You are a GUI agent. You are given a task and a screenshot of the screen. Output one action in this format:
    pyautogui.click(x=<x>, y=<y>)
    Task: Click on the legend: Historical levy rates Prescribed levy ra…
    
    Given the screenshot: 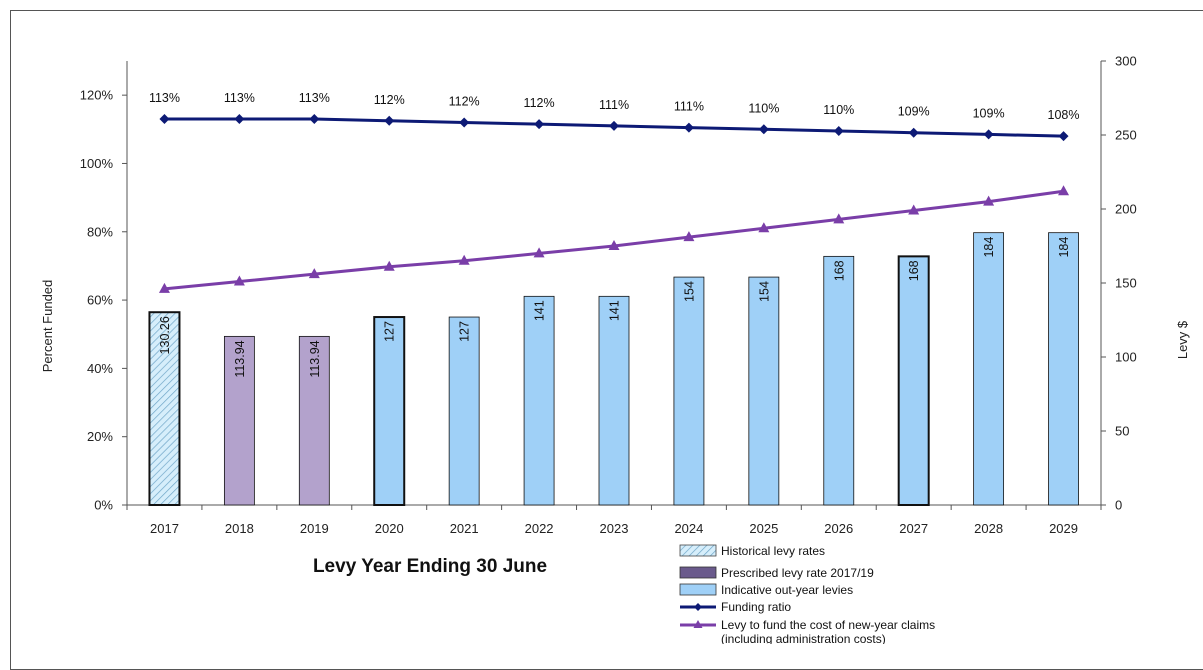 What is the action you would take?
    pyautogui.click(x=807, y=594)
    